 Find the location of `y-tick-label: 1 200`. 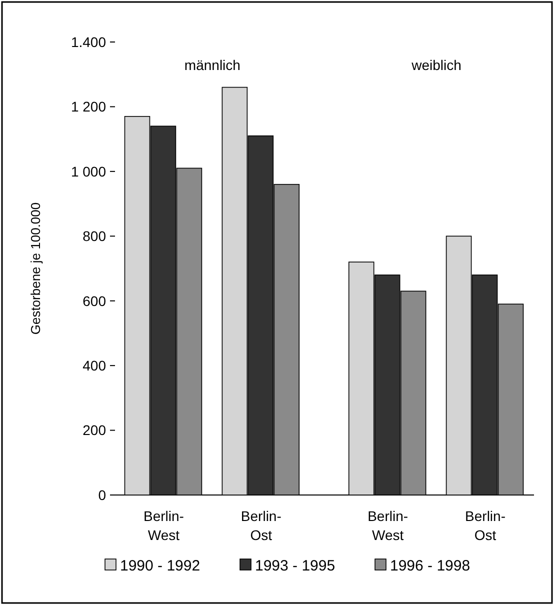

y-tick-label: 1 200 is located at coordinates (88, 106).